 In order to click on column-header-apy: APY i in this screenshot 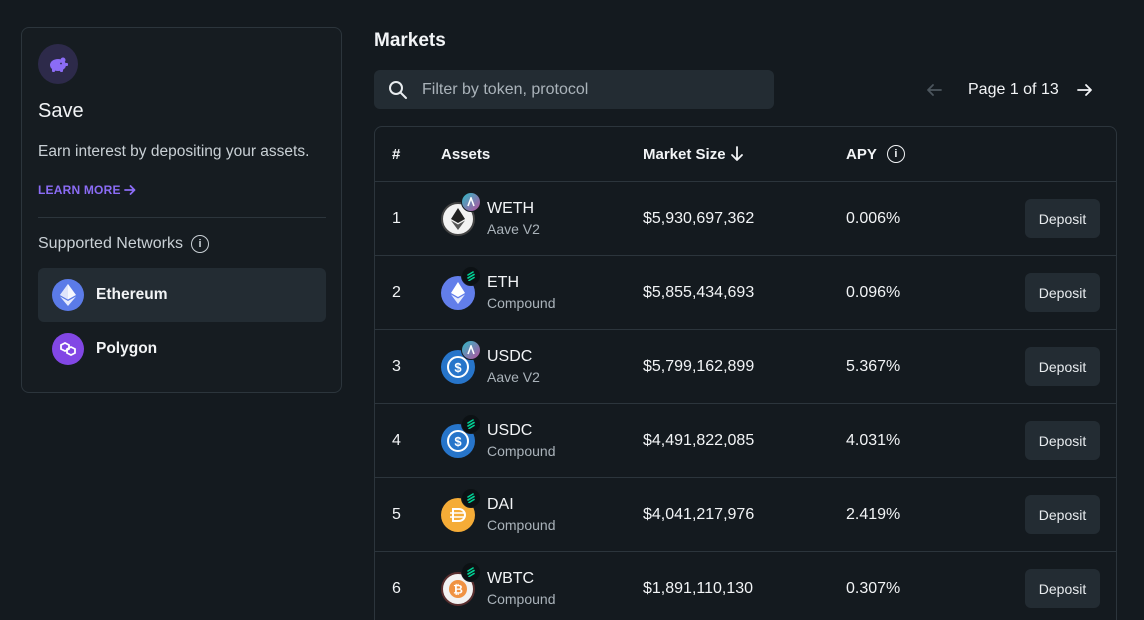, I will do `click(875, 154)`.